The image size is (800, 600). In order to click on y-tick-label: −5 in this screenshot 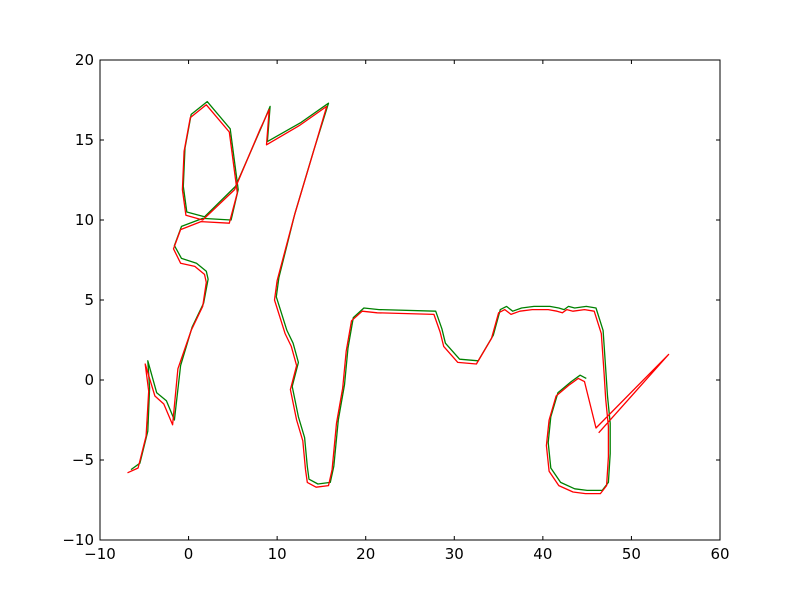, I will do `click(83, 460)`.